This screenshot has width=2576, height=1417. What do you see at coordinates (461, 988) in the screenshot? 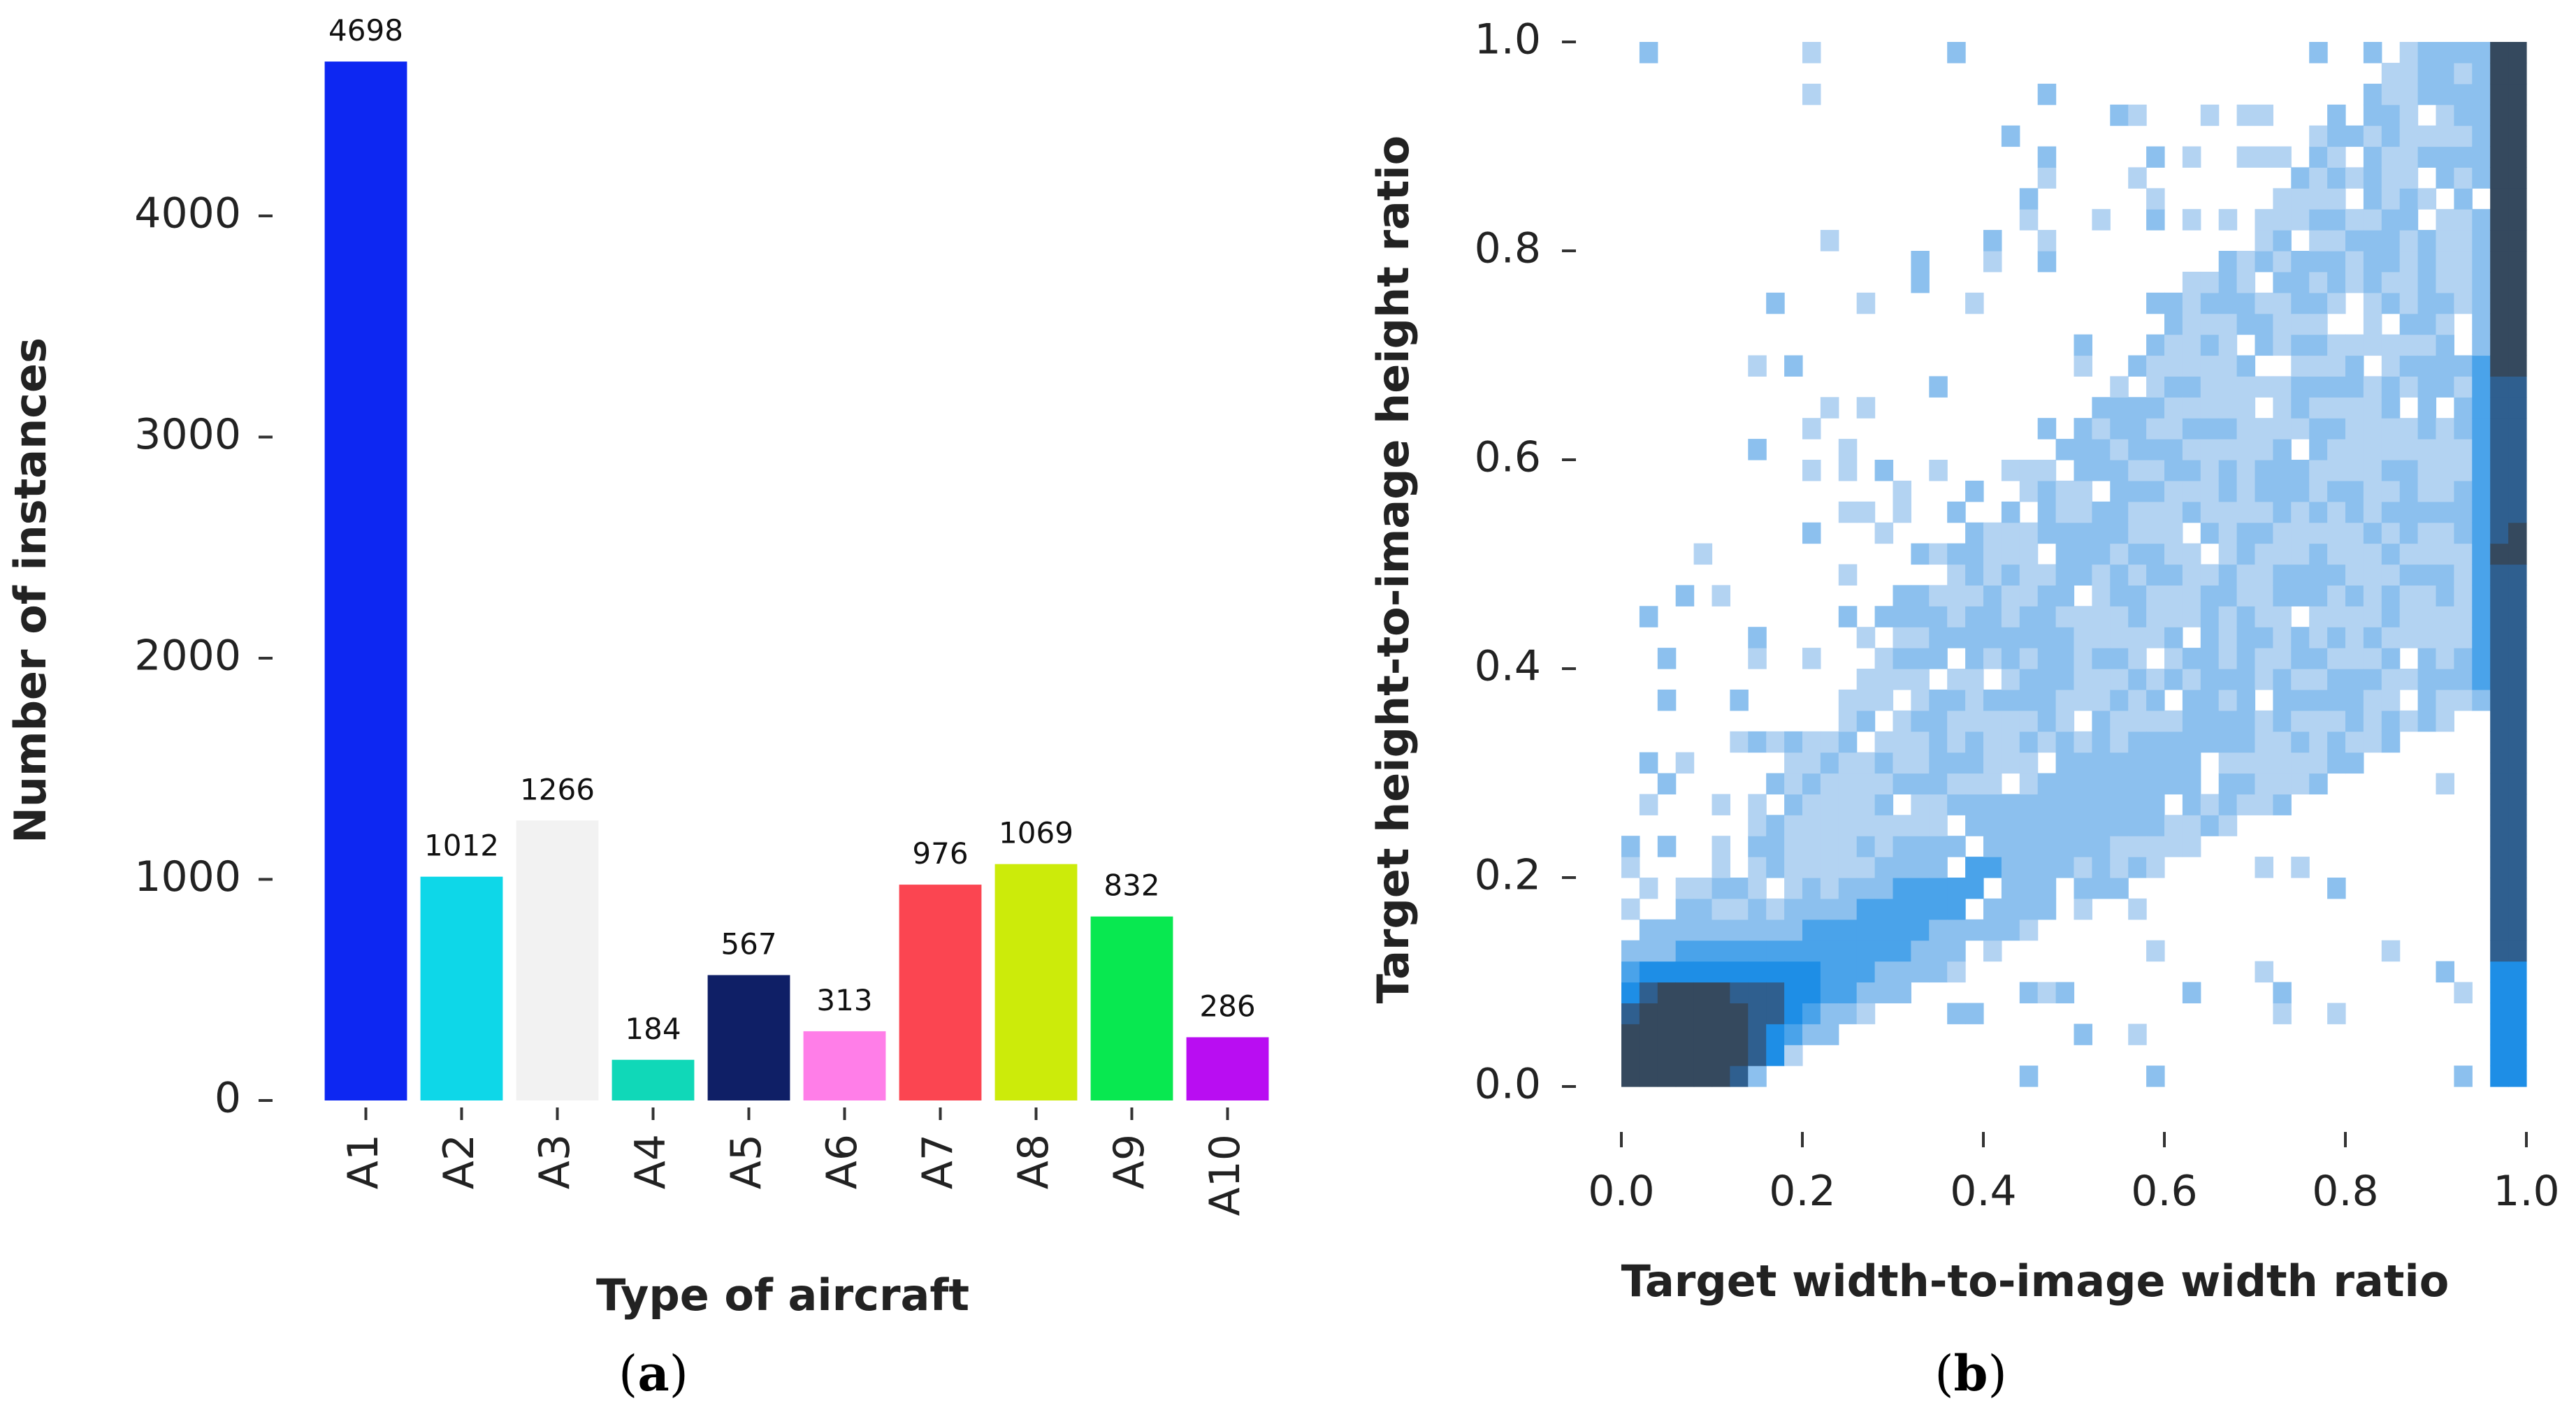
I see `bar-a2` at bounding box center [461, 988].